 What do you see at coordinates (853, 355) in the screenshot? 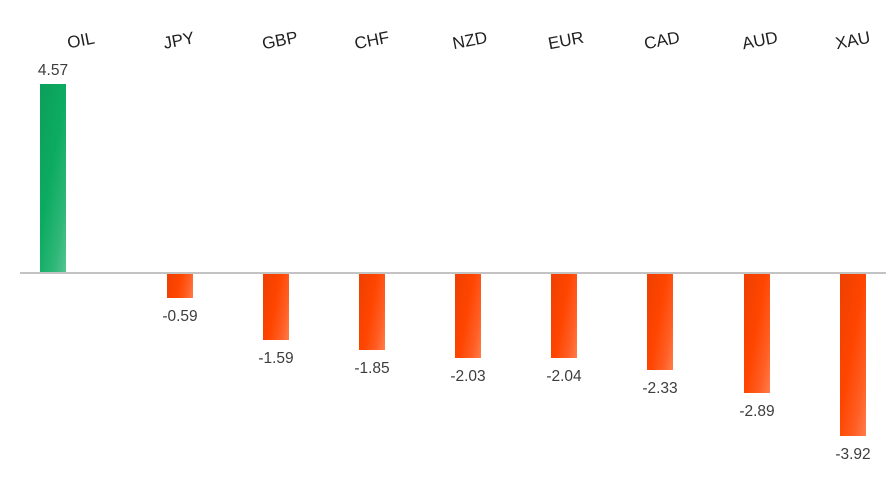
I see `bar-xau` at bounding box center [853, 355].